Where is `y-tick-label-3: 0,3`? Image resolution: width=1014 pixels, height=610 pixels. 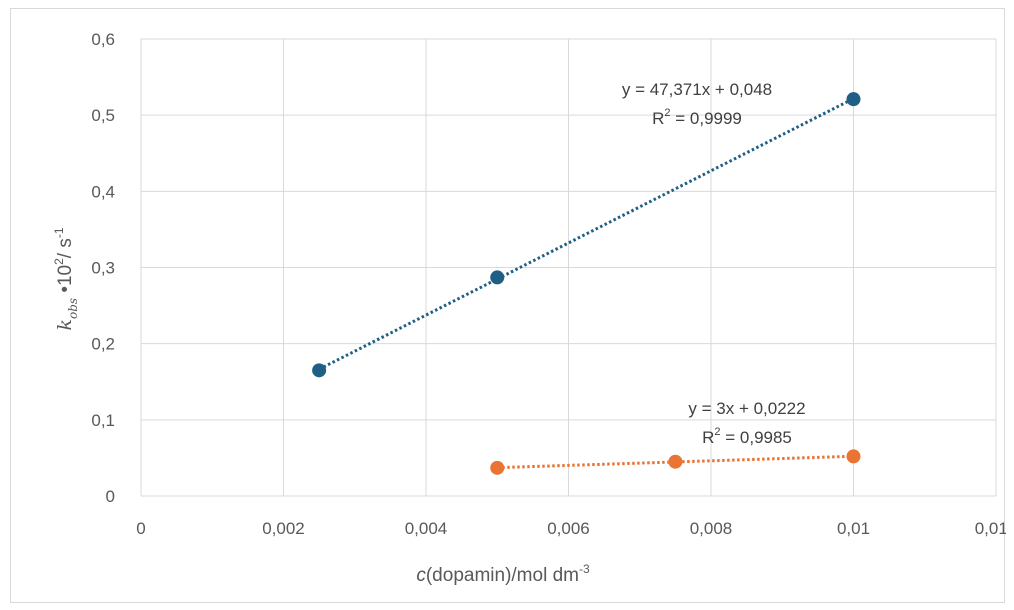 y-tick-label-3: 0,3 is located at coordinates (103, 268).